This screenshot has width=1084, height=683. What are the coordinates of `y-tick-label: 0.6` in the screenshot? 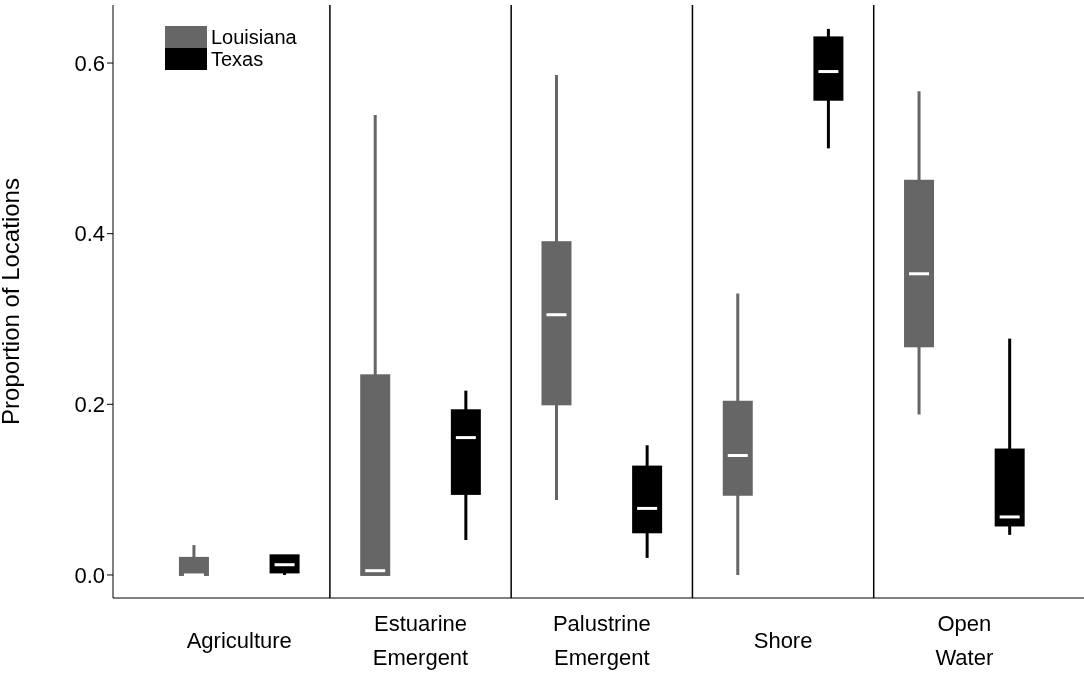 It's located at (89, 63).